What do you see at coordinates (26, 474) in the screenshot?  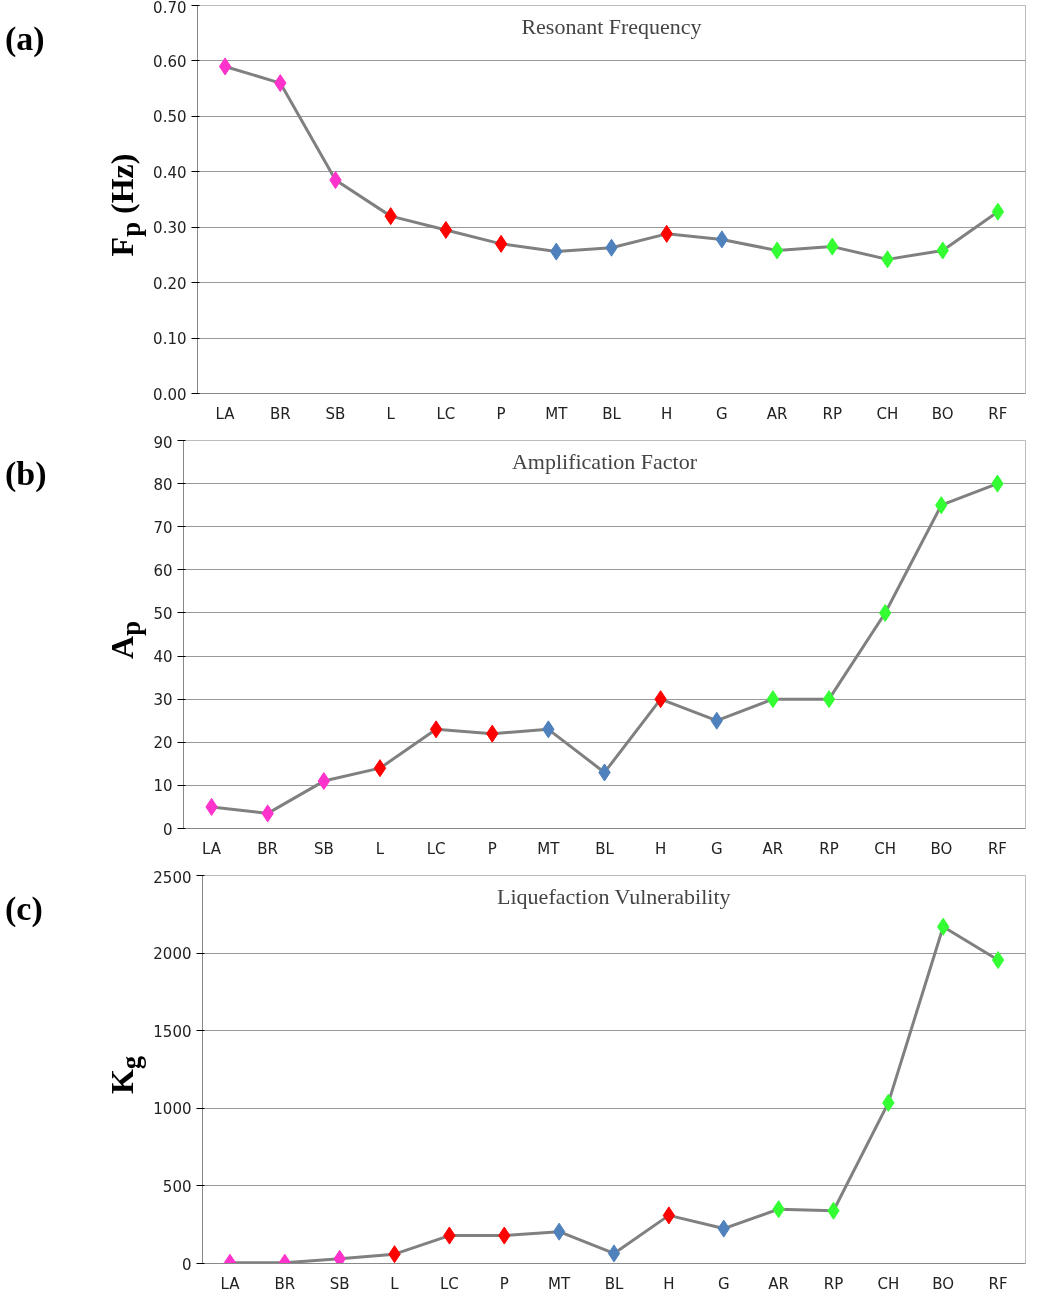 I see `text: (b)` at bounding box center [26, 474].